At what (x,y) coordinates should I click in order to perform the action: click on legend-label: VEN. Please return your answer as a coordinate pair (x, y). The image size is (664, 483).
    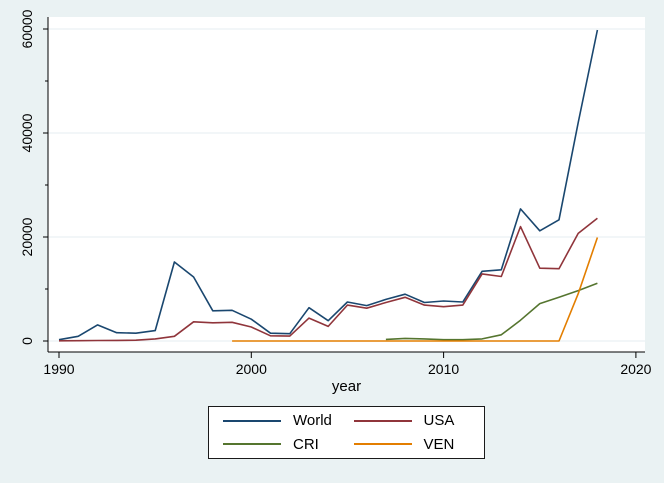
    Looking at the image, I should click on (439, 444).